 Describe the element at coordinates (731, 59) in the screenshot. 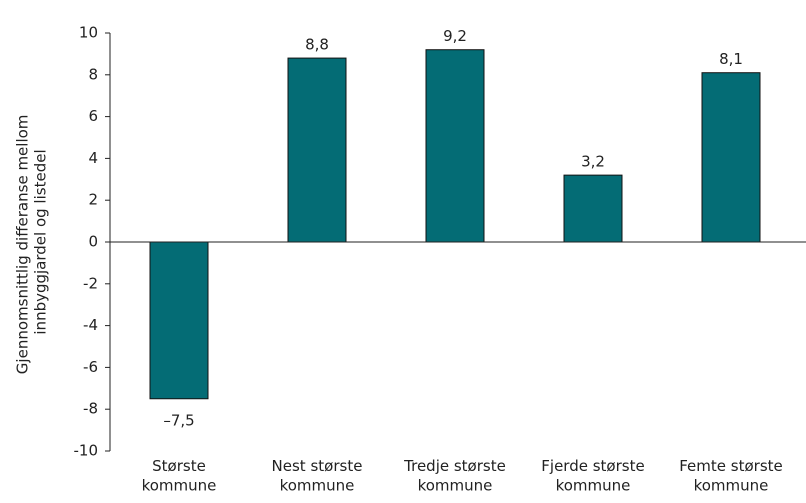

I see `value-label: 8,1` at that location.